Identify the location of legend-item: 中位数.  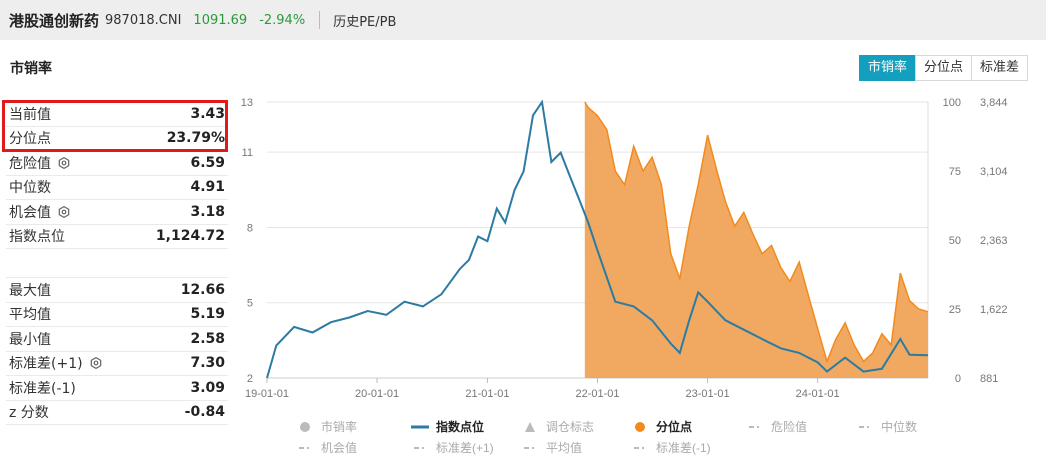
(888, 426).